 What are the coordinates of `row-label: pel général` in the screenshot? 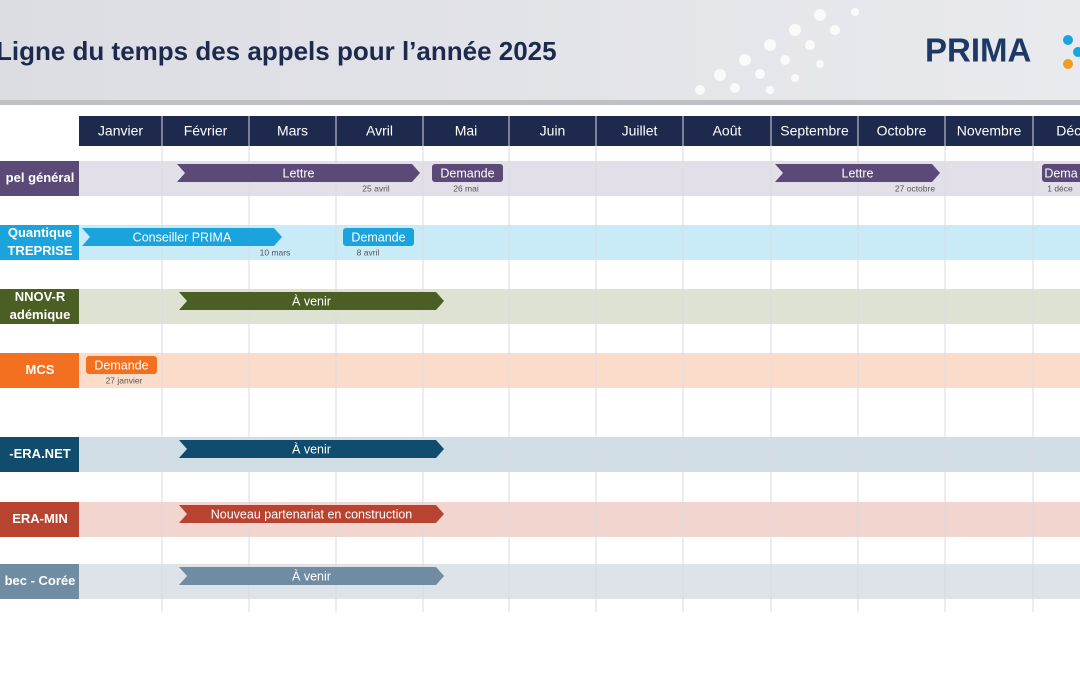 It's located at (40, 177).